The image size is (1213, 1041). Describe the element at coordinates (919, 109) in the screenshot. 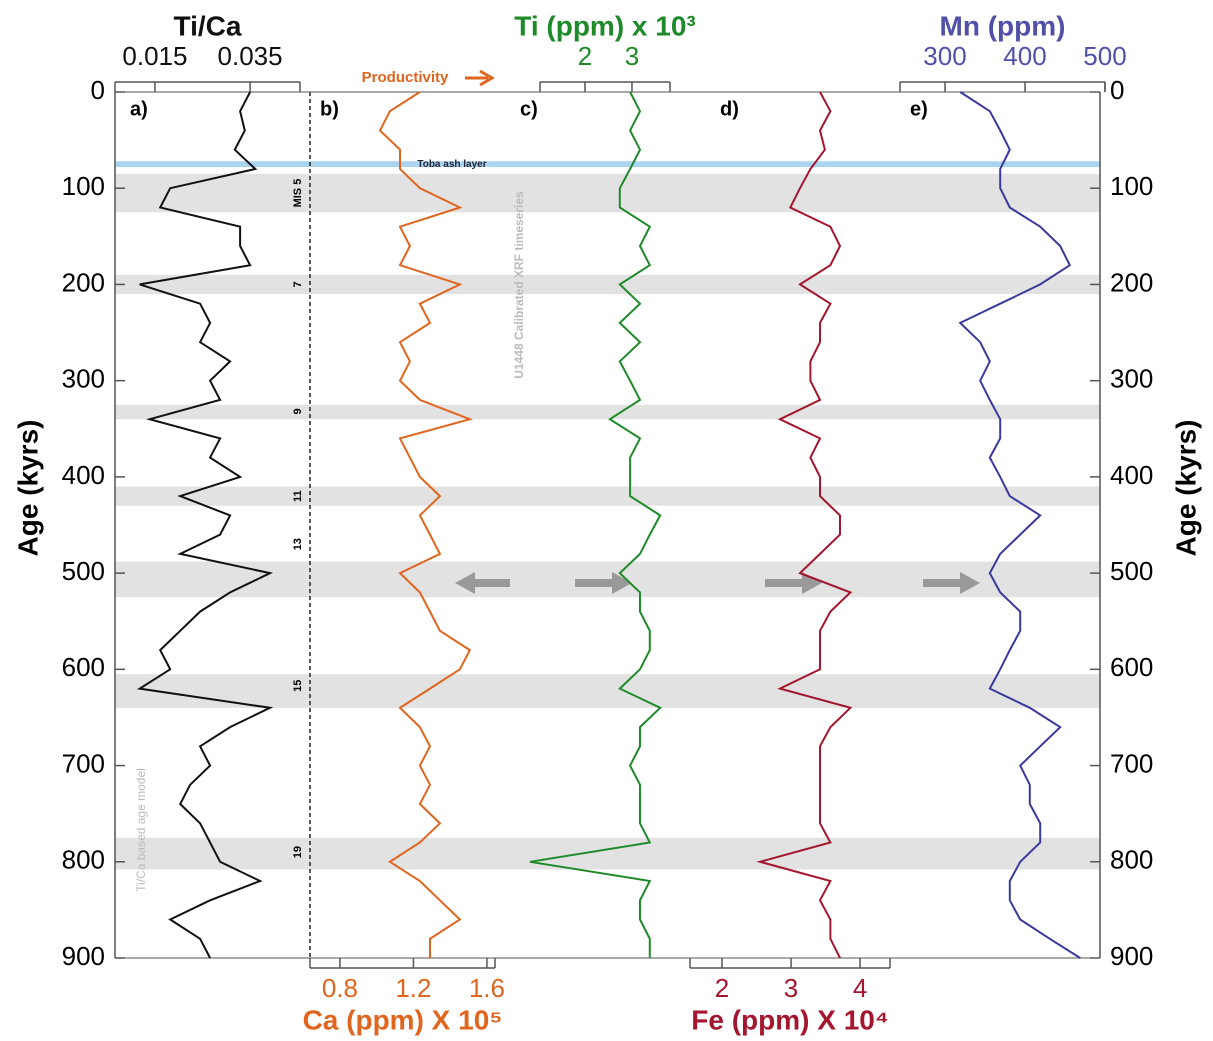

I see `panel-label: e)` at that location.